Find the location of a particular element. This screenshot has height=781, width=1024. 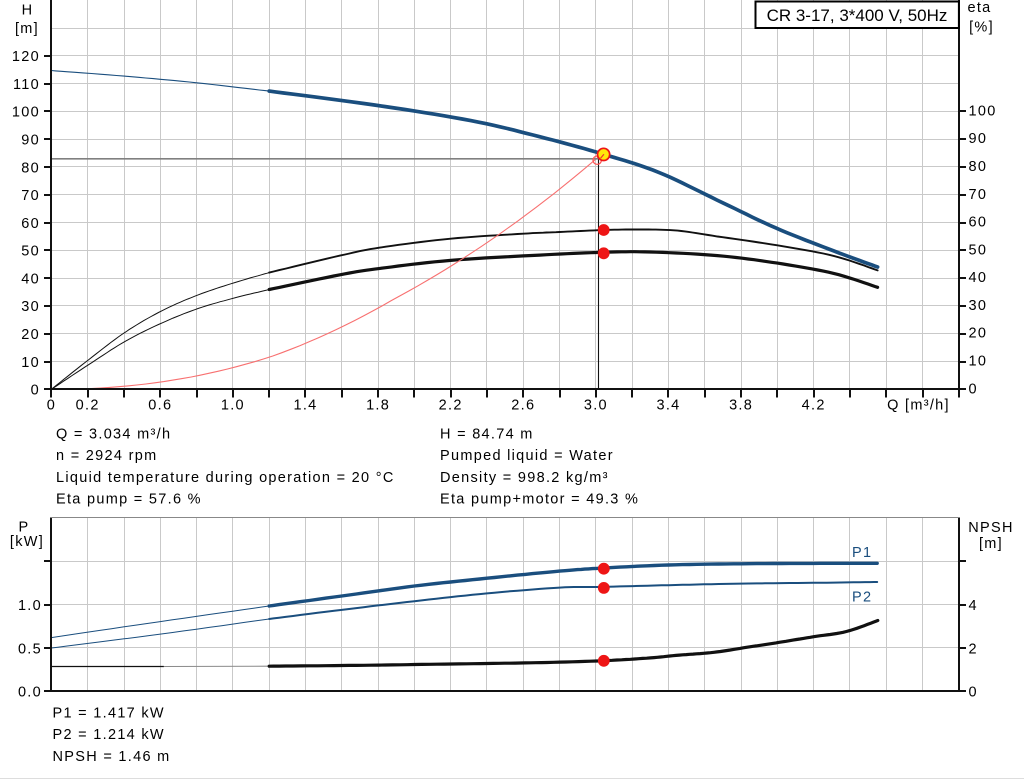

svg-text: 3.4 is located at coordinates (668, 406).